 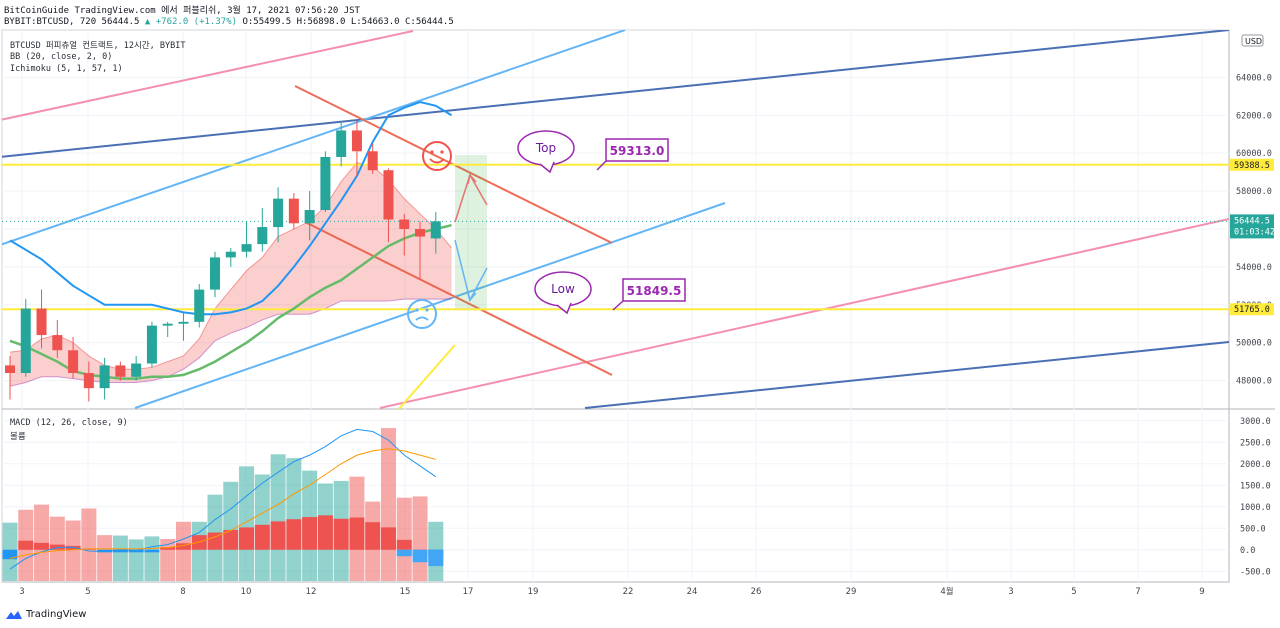 I want to click on macd-tick-label: 0.0, so click(x=1247, y=551).